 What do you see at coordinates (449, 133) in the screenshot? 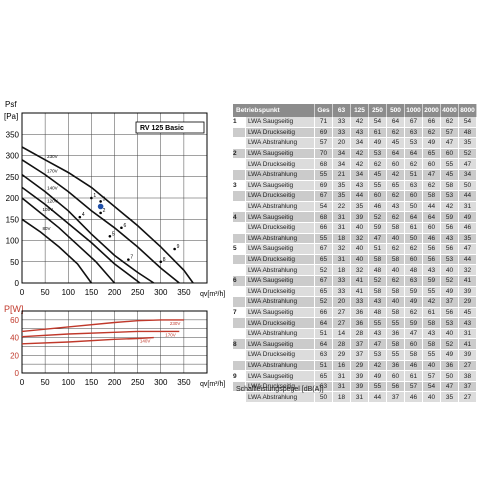
I see `table-cell: 57` at bounding box center [449, 133].